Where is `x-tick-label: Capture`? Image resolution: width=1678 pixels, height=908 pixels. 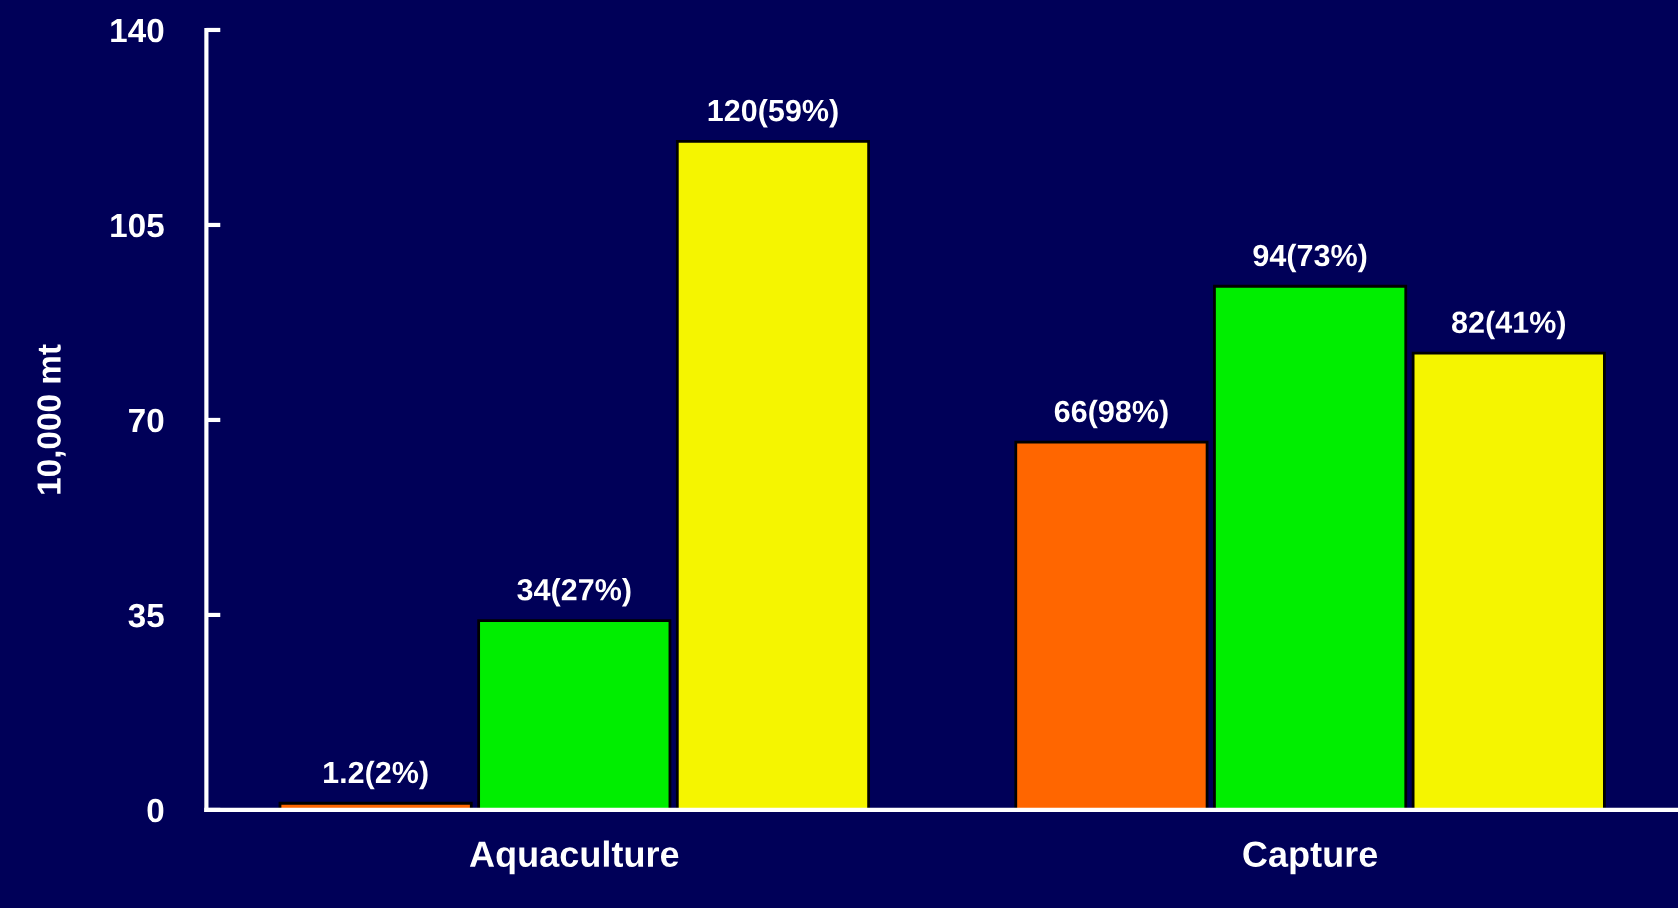
x-tick-label: Capture is located at coordinates (1310, 858).